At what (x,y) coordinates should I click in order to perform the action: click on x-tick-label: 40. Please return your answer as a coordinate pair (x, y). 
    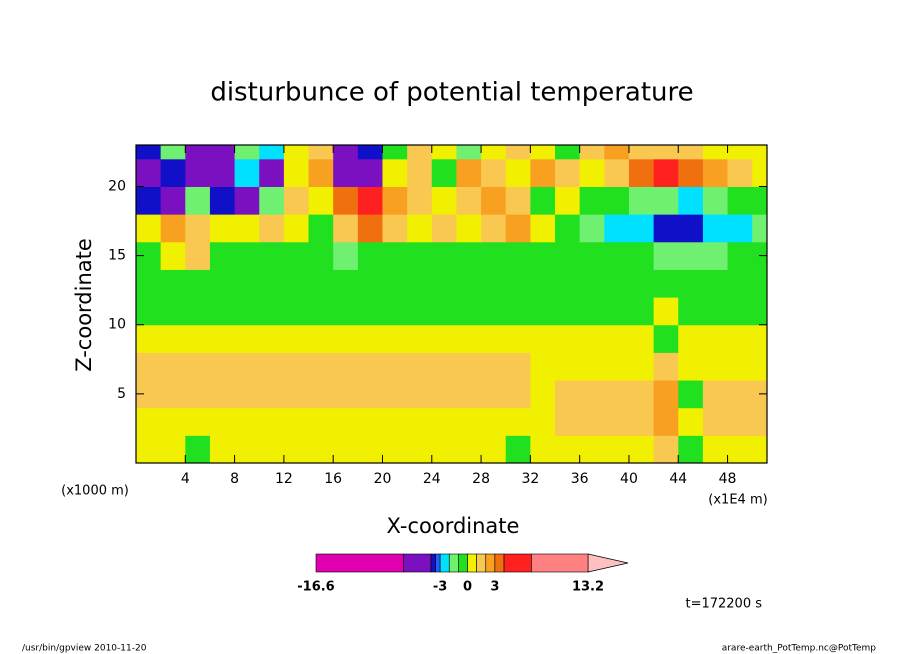
    Looking at the image, I should click on (629, 479).